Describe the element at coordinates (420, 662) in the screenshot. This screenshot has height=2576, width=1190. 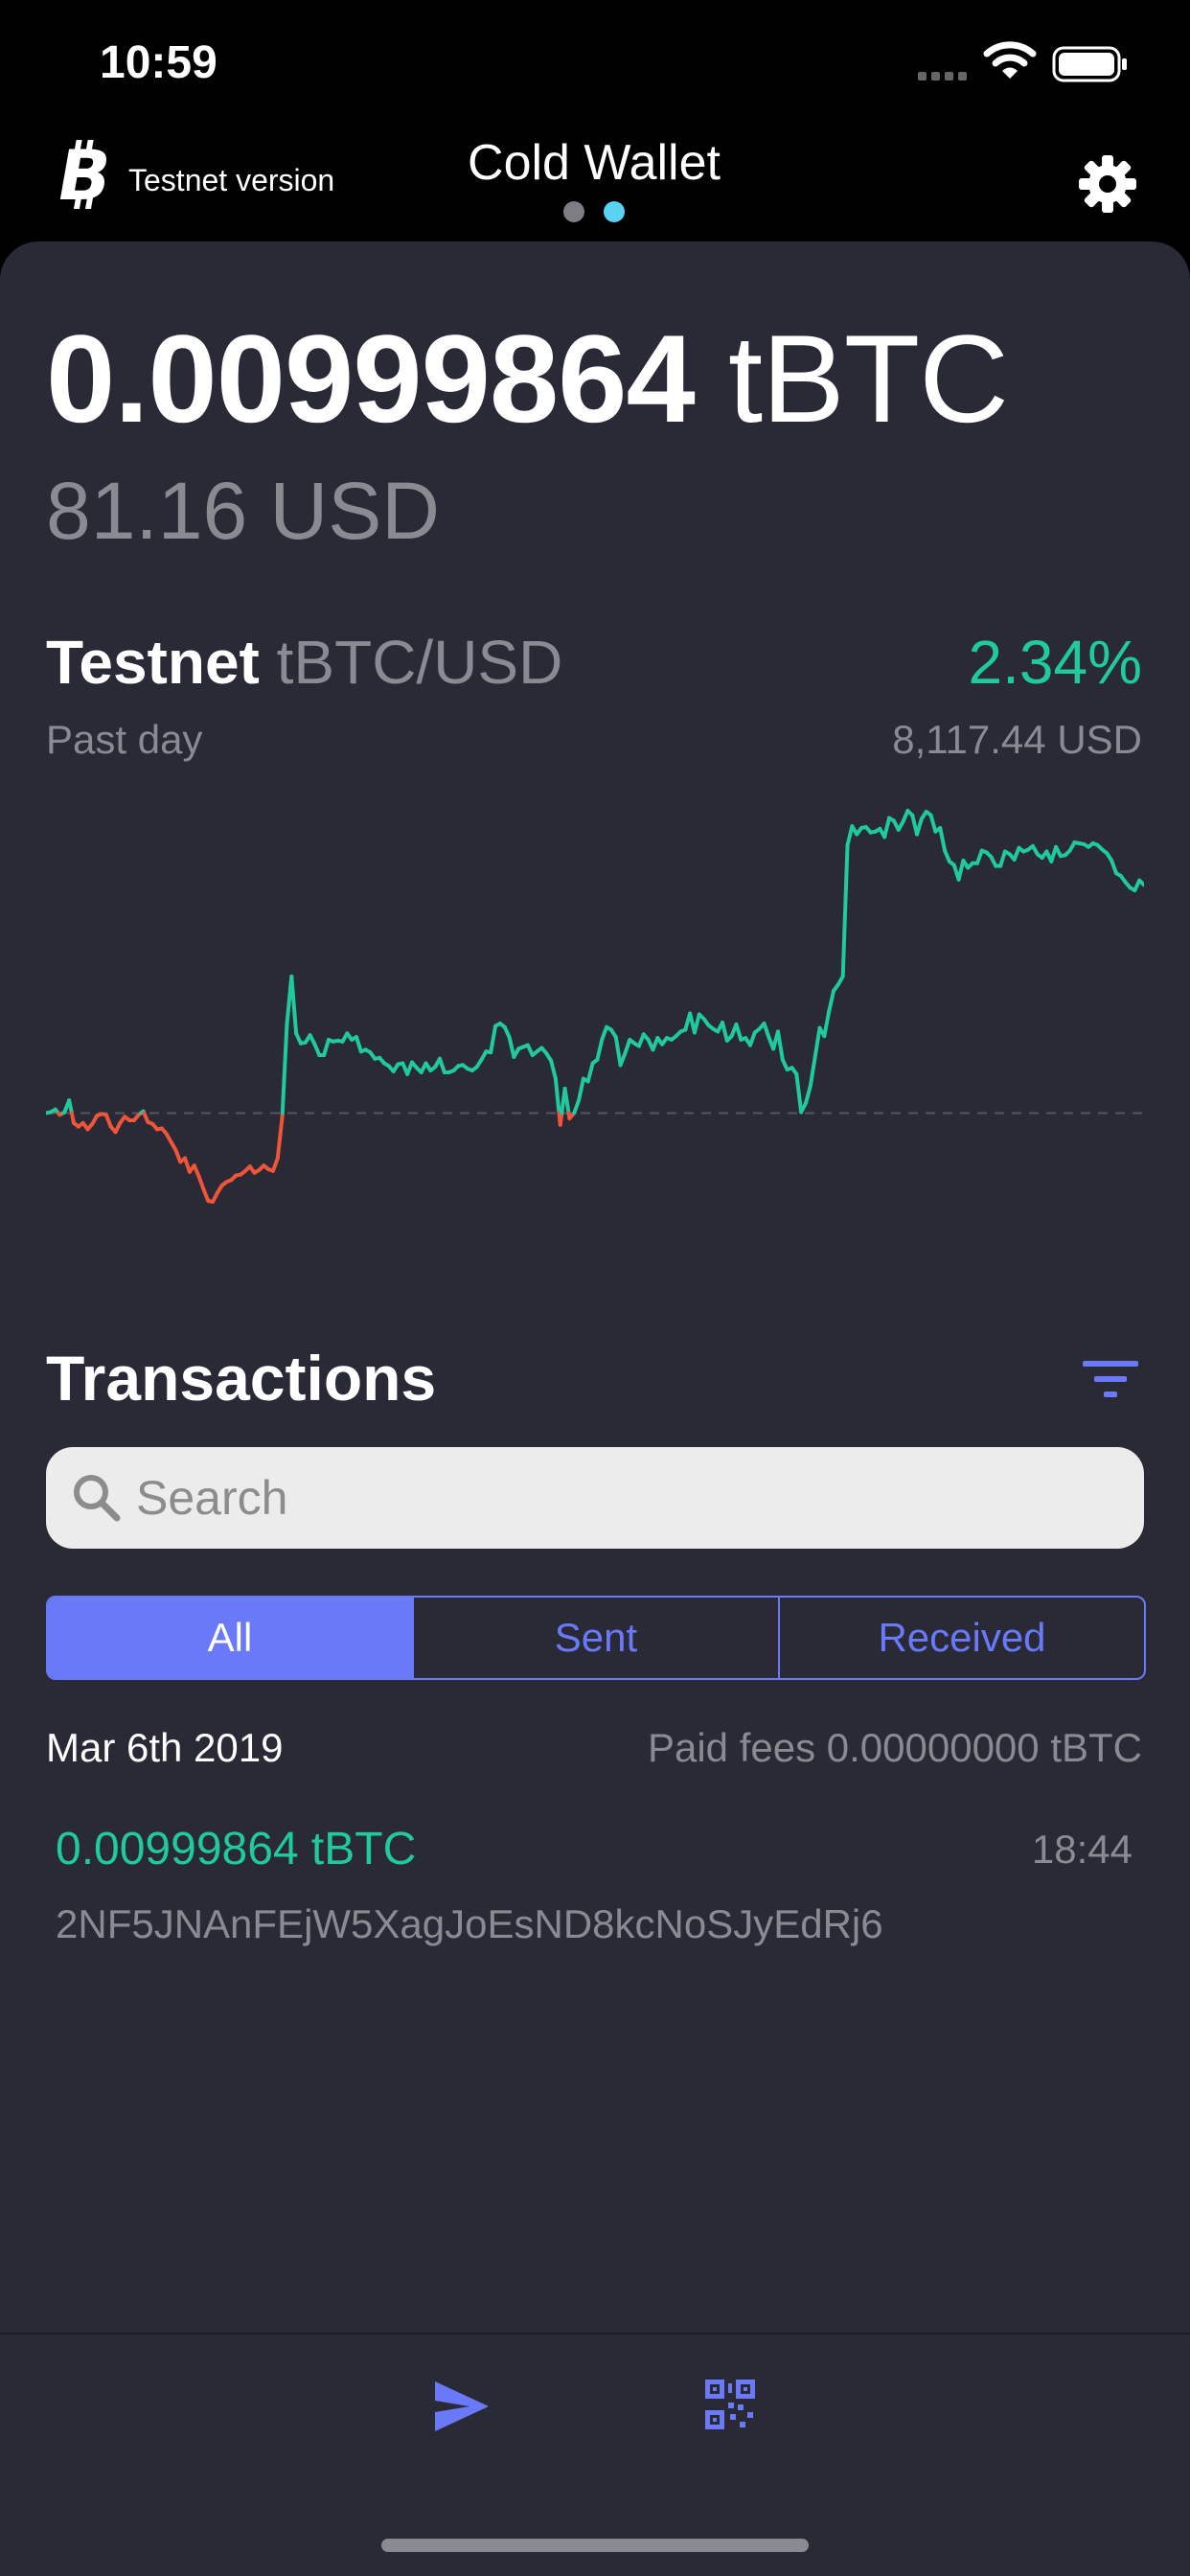
I see `pair-name: tBTC/USD` at that location.